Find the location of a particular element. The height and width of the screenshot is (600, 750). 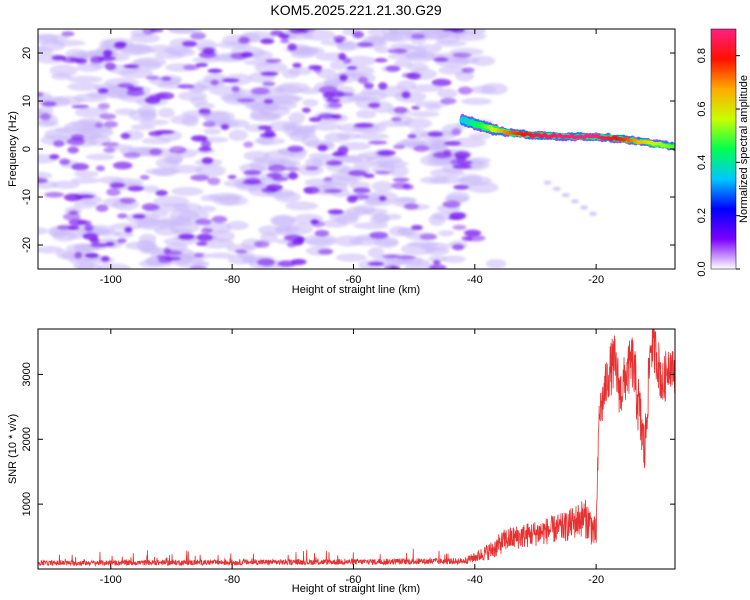

snr-xtick-label: -100 is located at coordinates (111, 580).